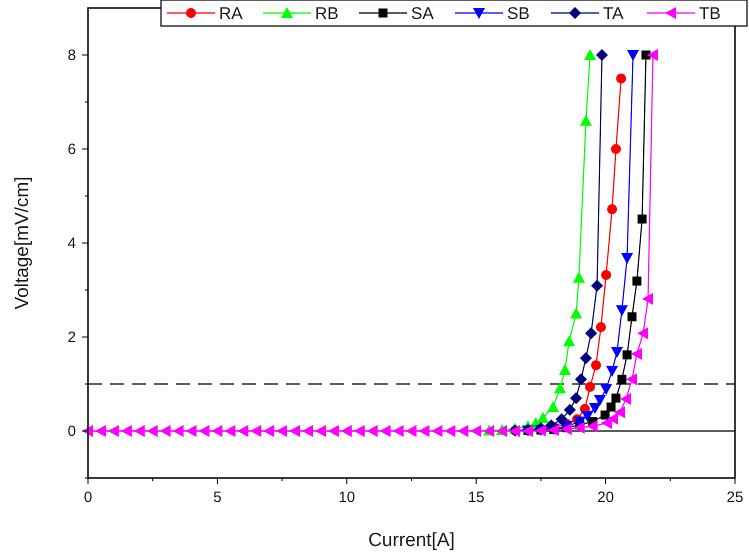 The height and width of the screenshot is (556, 749). Describe the element at coordinates (710, 13) in the screenshot. I see `legend-label: TB` at that location.